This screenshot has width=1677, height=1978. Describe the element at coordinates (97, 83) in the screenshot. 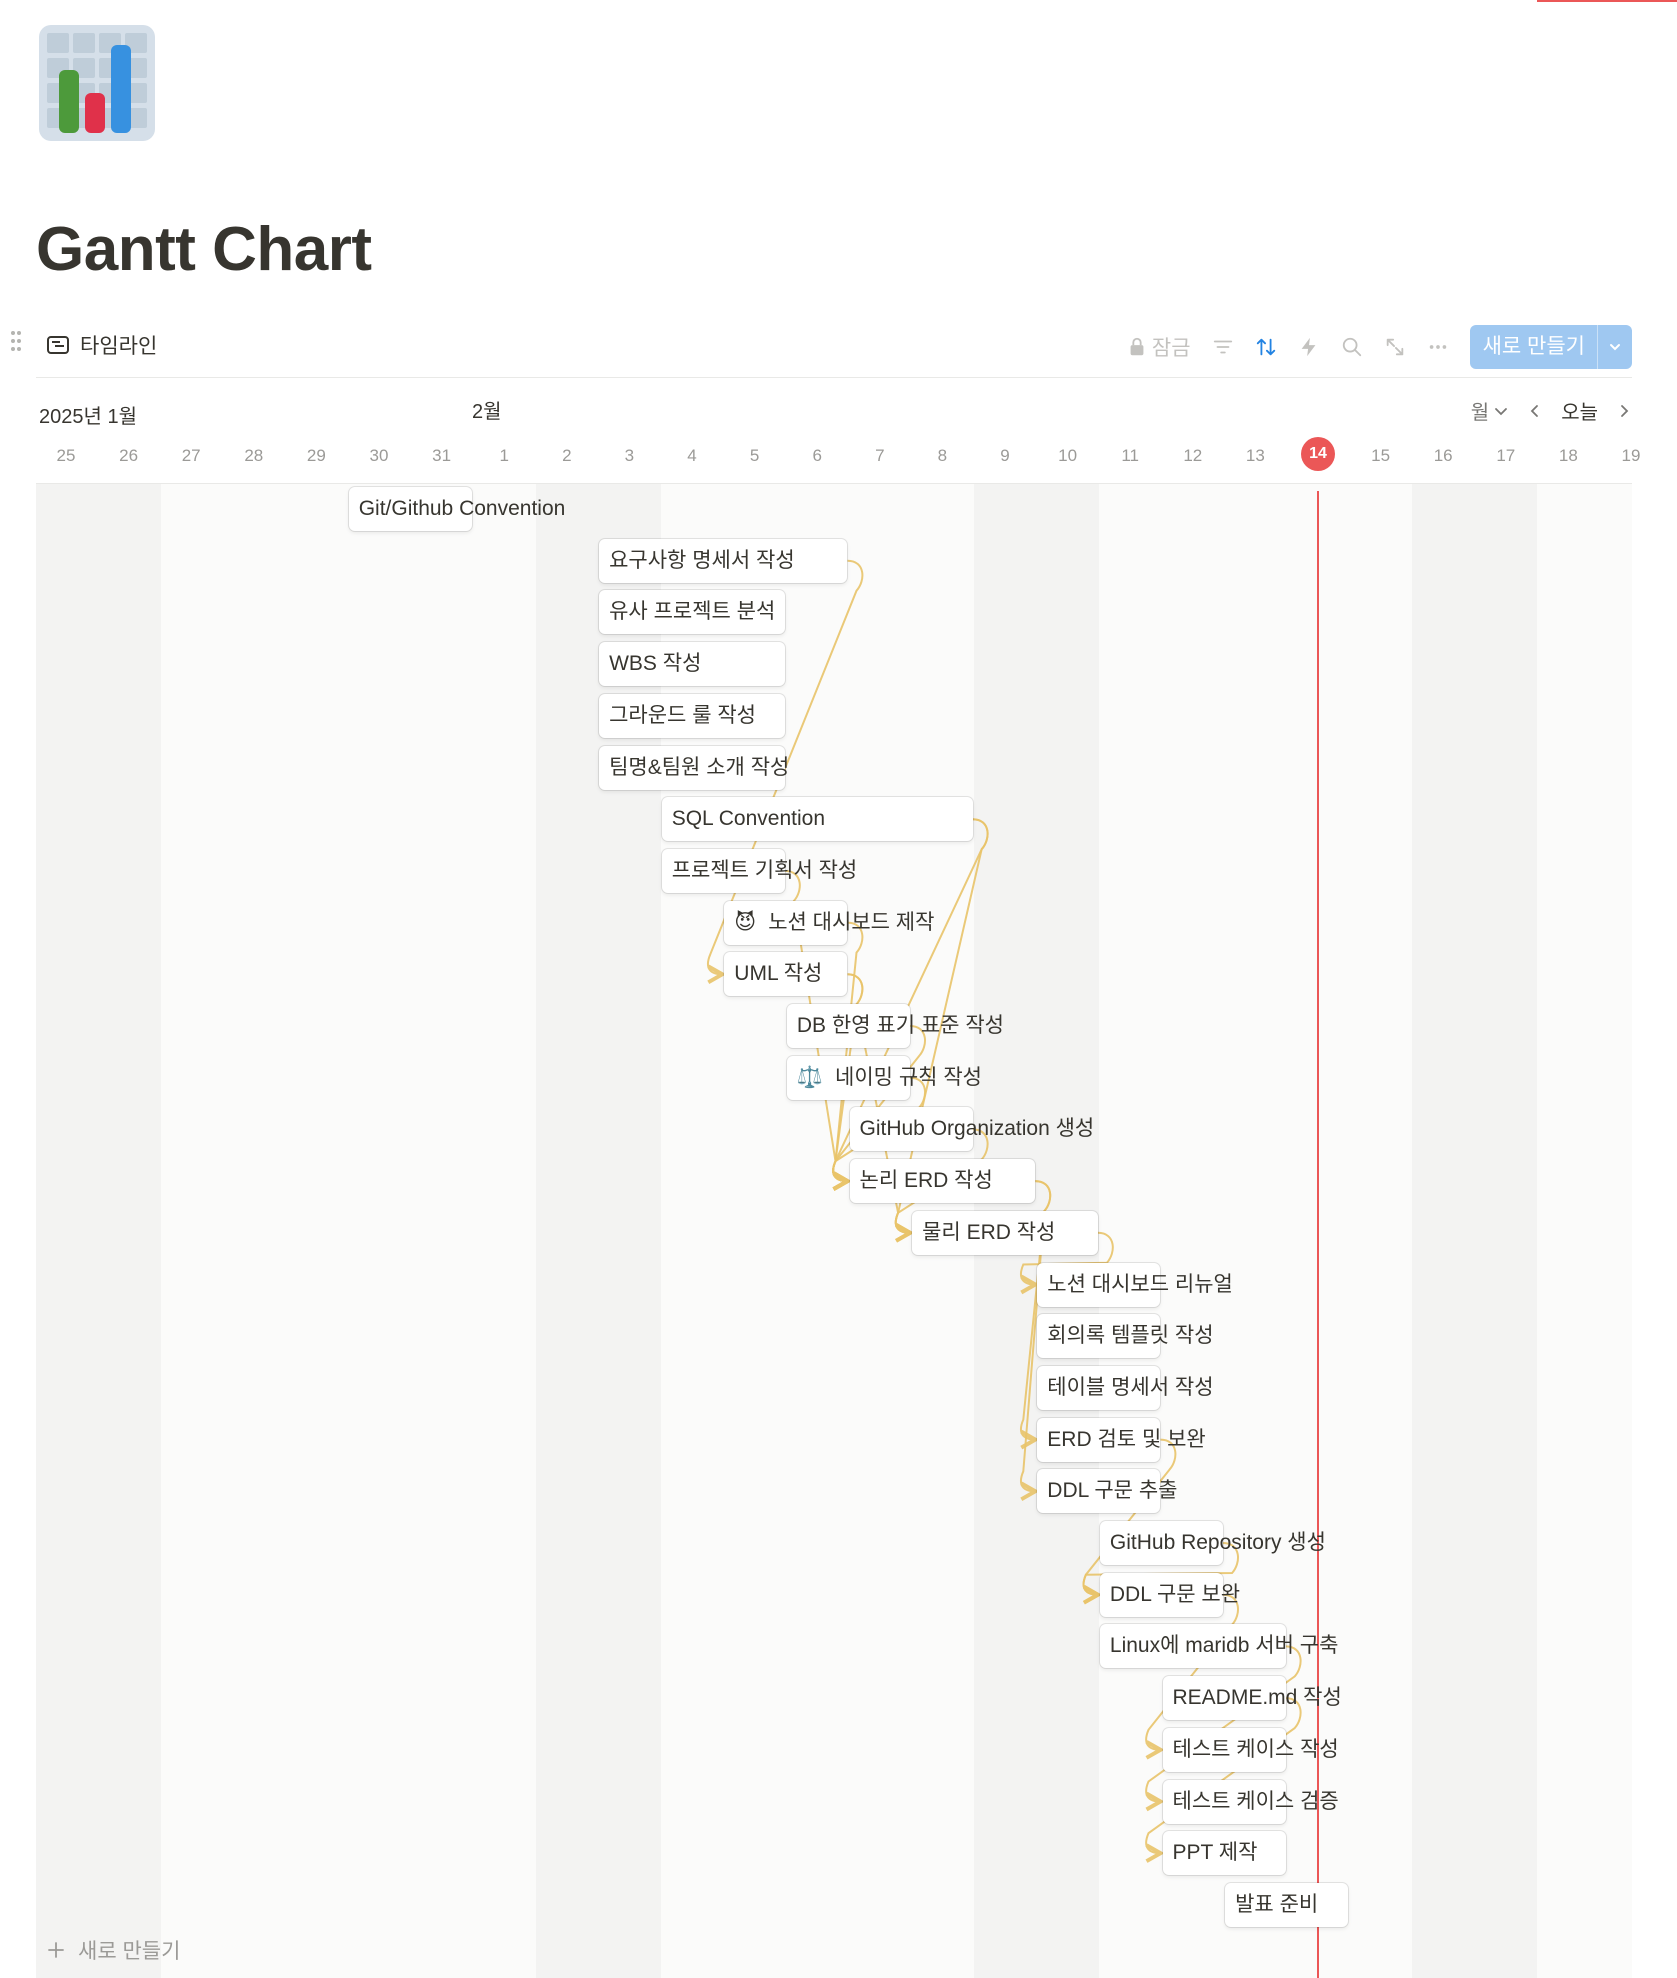

I see `chart-page-icon` at that location.